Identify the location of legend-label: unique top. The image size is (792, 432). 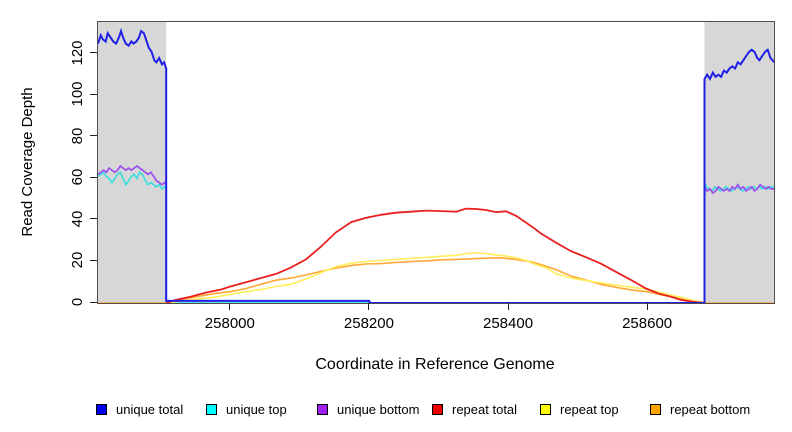
(256, 409).